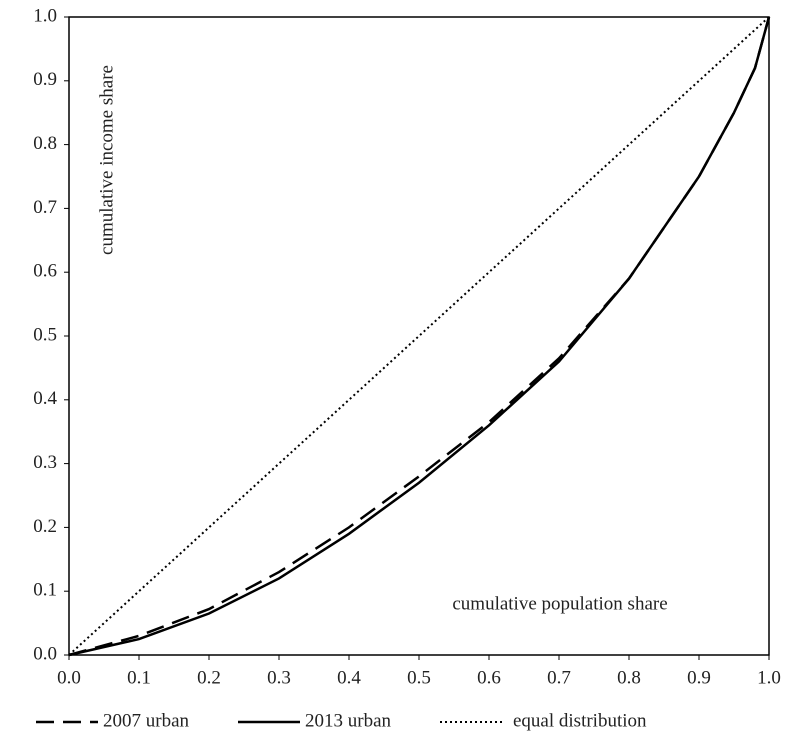 This screenshot has height=742, width=789. Describe the element at coordinates (279, 677) in the screenshot. I see `x-tick-label: 0.3` at that location.